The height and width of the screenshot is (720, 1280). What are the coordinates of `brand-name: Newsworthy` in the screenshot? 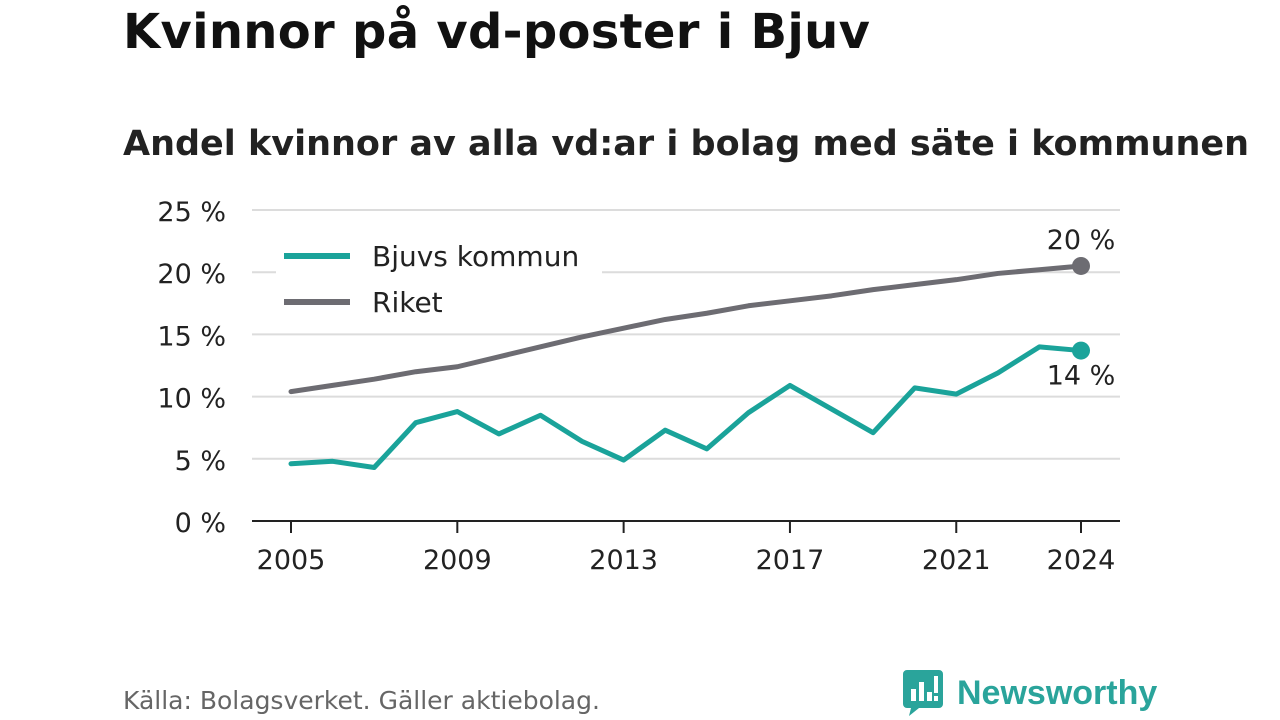 It's located at (1057, 692).